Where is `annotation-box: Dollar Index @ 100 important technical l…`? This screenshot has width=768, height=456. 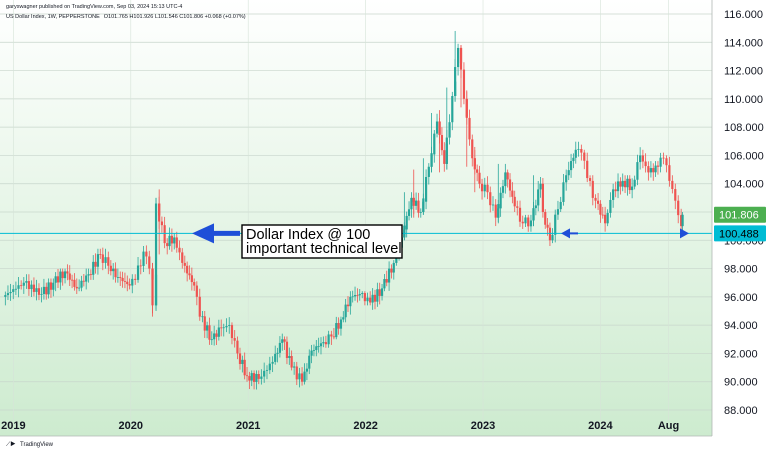
annotation-box: Dollar Index @ 100 important technical l… is located at coordinates (322, 241).